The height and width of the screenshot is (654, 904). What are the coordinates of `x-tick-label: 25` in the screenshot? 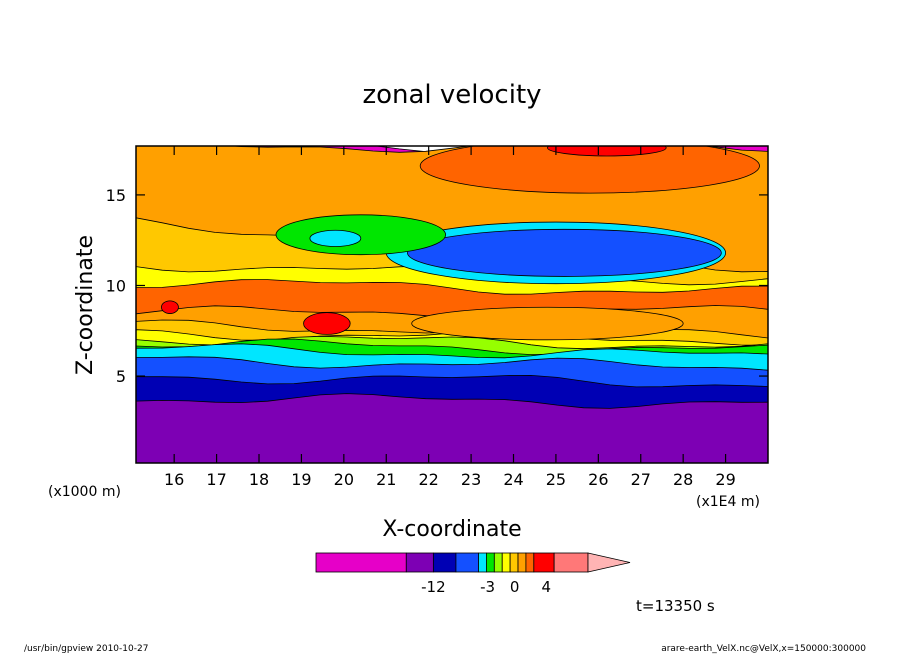 It's located at (556, 479).